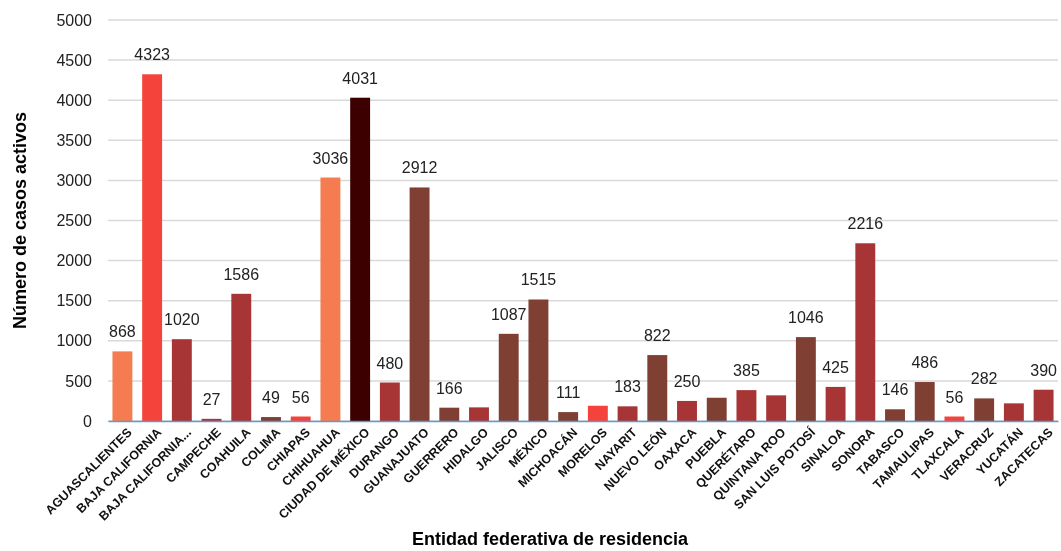  Describe the element at coordinates (74, 20) in the screenshot. I see `y-tick-label: 5000` at that location.